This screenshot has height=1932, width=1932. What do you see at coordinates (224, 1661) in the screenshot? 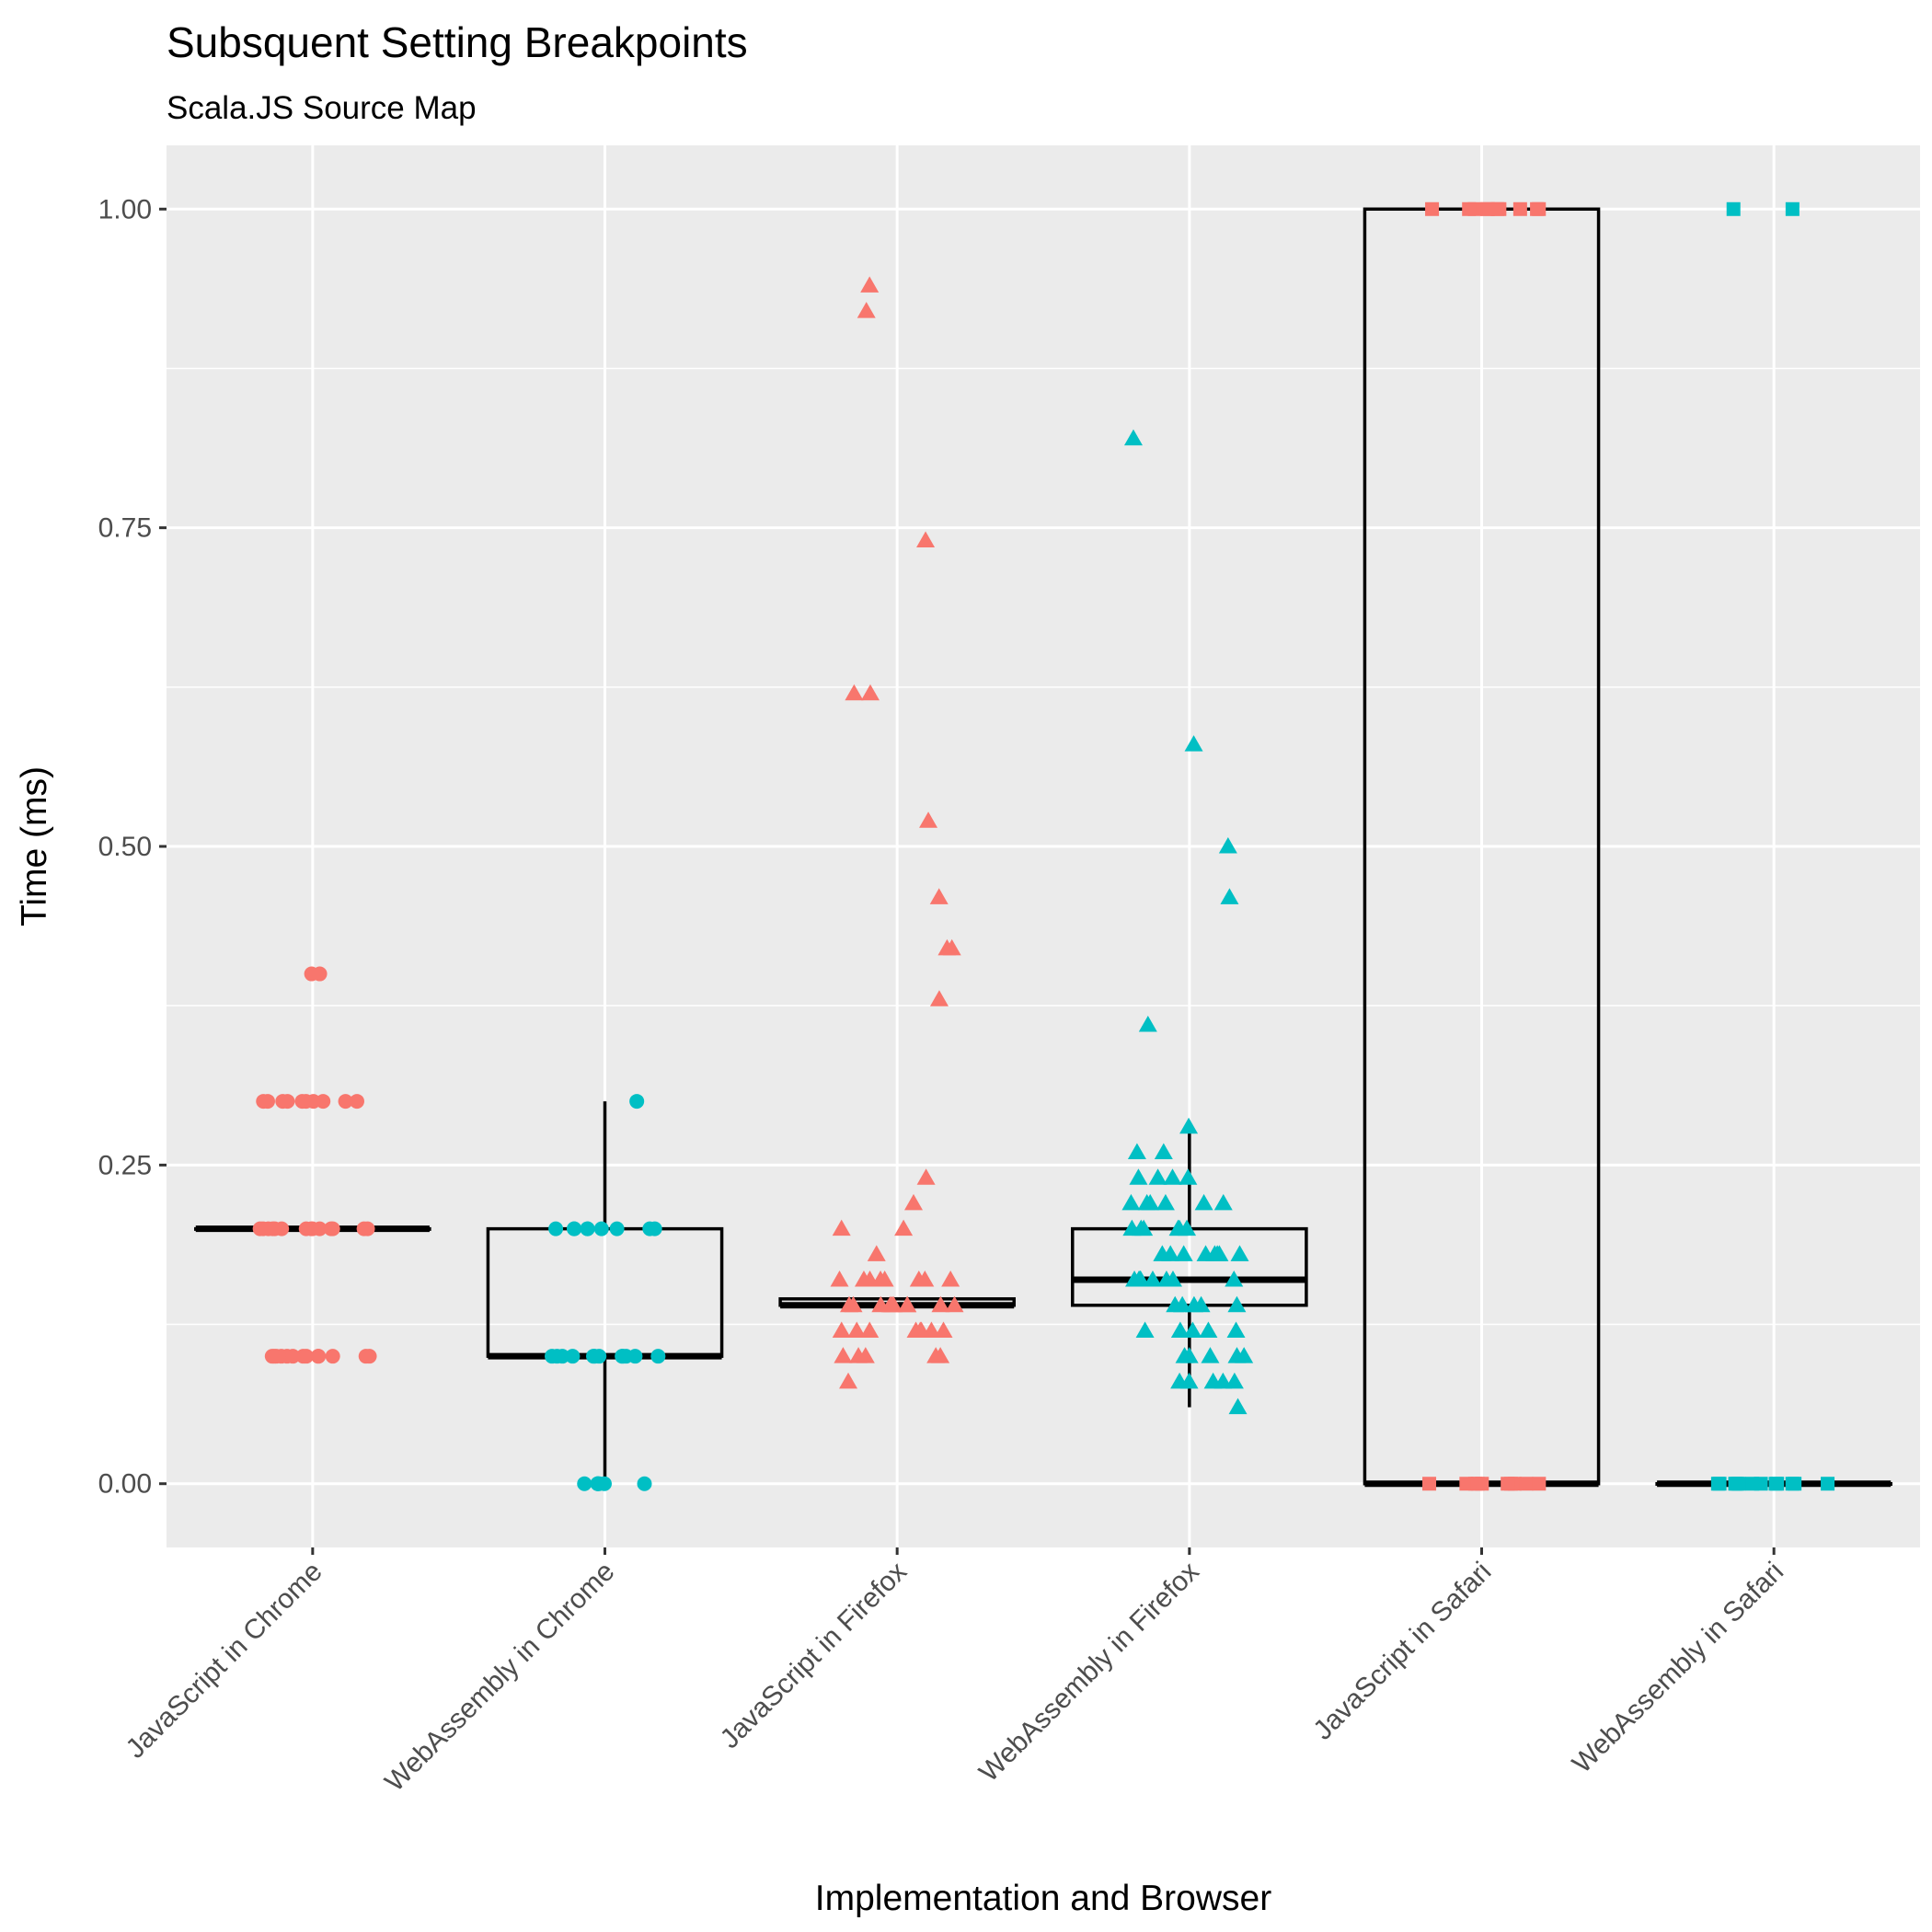
I see `x-tick-label: JavaScript in Chrome` at bounding box center [224, 1661].